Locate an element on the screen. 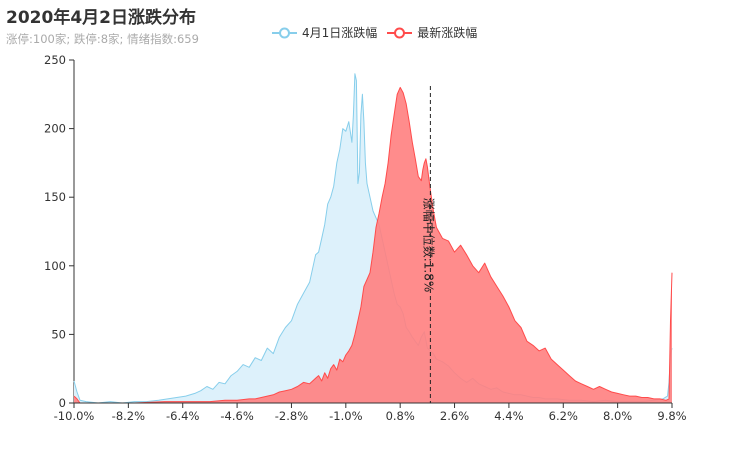 This screenshot has height=463, width=750. y-tick-label: 100 is located at coordinates (55, 266).